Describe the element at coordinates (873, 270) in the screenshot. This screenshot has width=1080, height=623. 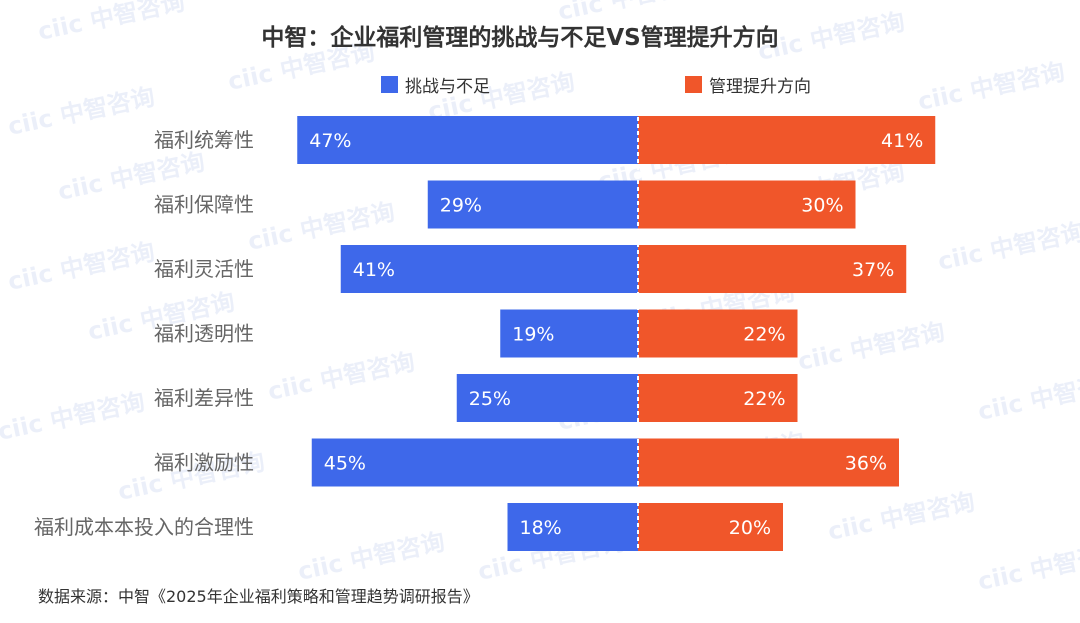
I see `value-label-improvement: 37%` at that location.